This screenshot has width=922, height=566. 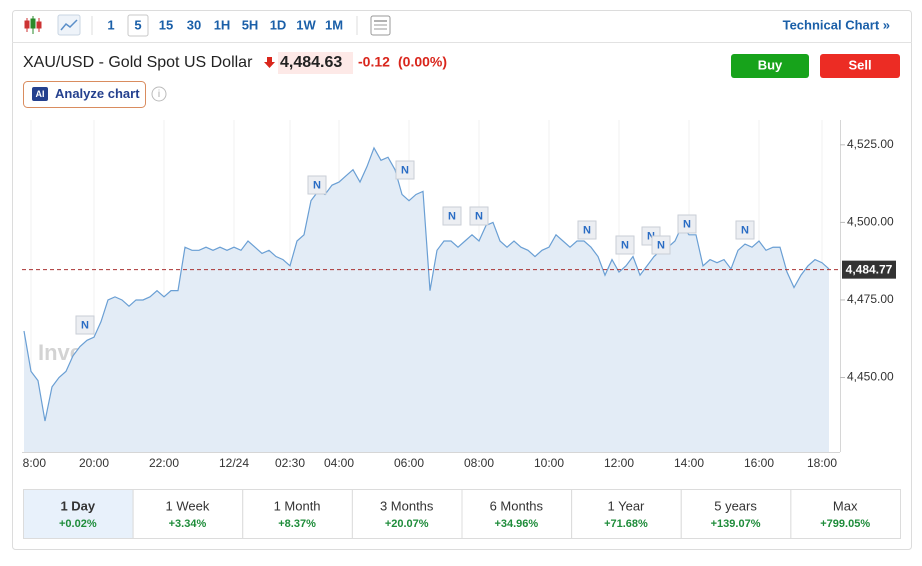 I want to click on period-label: 1 Year, so click(x=627, y=505).